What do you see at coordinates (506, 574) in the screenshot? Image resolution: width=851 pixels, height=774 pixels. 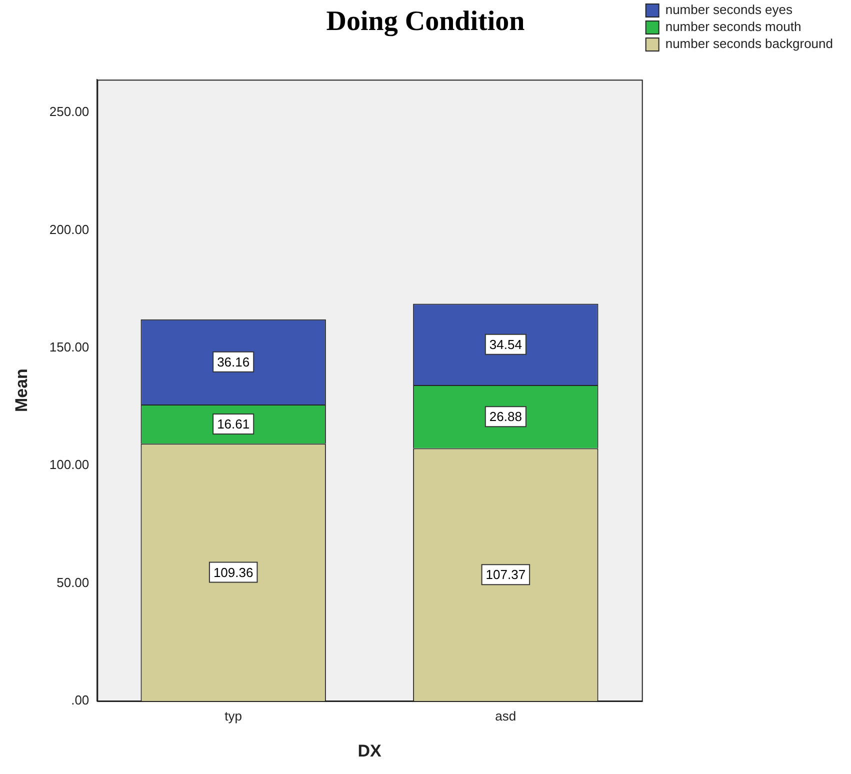 I see `data-label: 107.37` at bounding box center [506, 574].